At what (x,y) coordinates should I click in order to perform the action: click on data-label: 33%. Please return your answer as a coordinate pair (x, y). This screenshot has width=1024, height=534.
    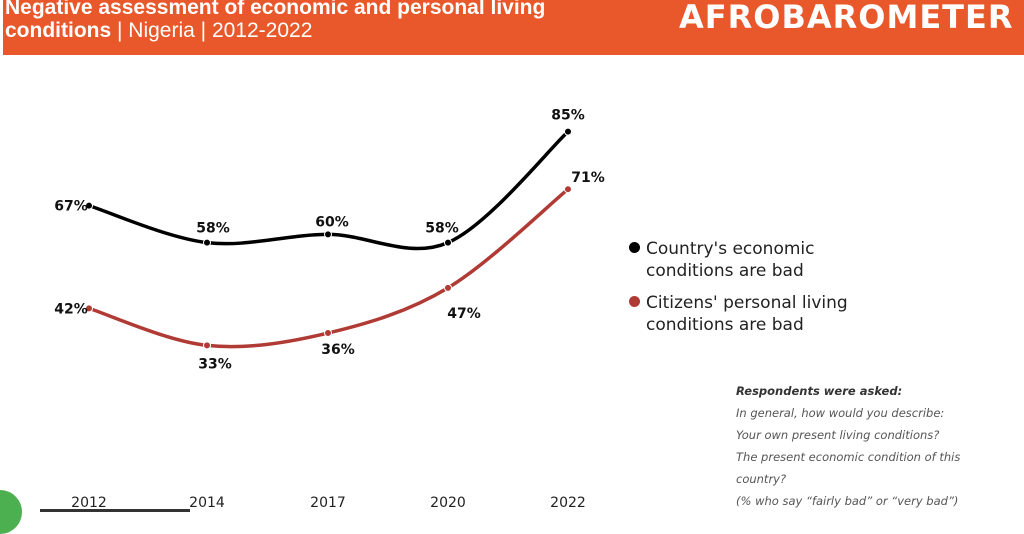
    Looking at the image, I should click on (215, 364).